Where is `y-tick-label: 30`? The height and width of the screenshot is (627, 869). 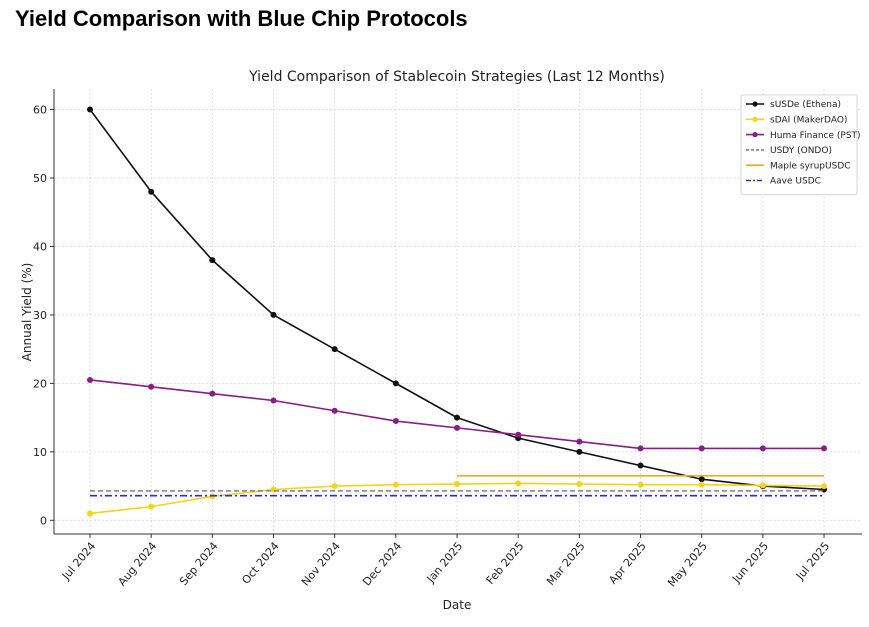 y-tick-label: 30 is located at coordinates (40, 315).